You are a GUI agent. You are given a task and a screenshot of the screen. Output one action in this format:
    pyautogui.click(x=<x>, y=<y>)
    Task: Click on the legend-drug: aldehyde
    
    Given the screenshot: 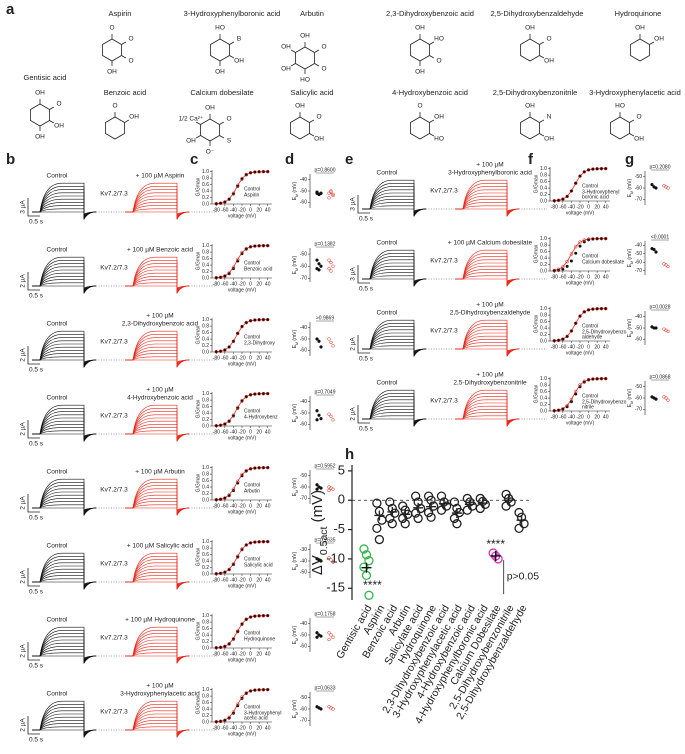 What is the action you would take?
    pyautogui.click(x=592, y=337)
    